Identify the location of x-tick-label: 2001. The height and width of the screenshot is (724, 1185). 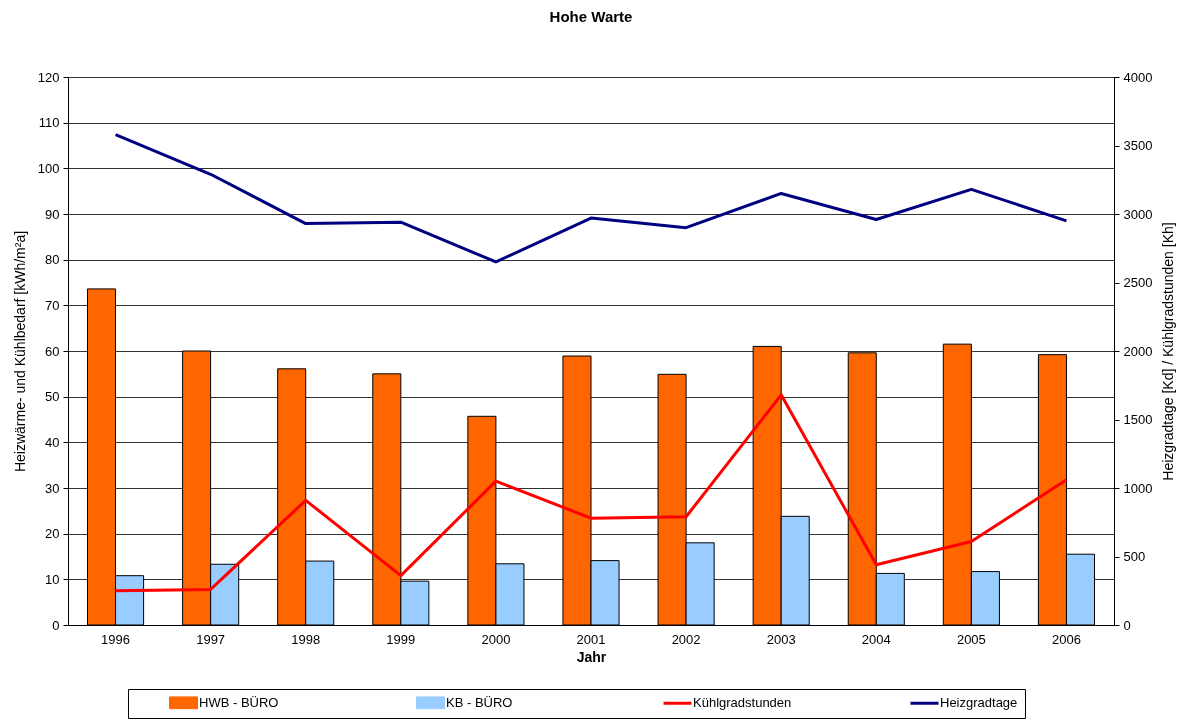
(591, 639).